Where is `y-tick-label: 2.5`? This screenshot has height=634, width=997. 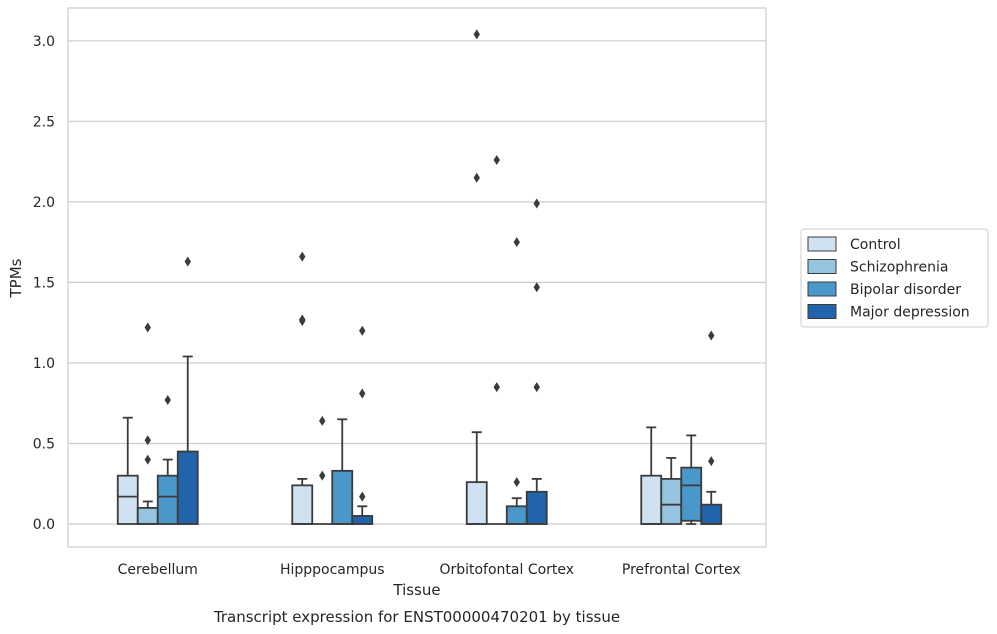
y-tick-label: 2.5 is located at coordinates (44, 122).